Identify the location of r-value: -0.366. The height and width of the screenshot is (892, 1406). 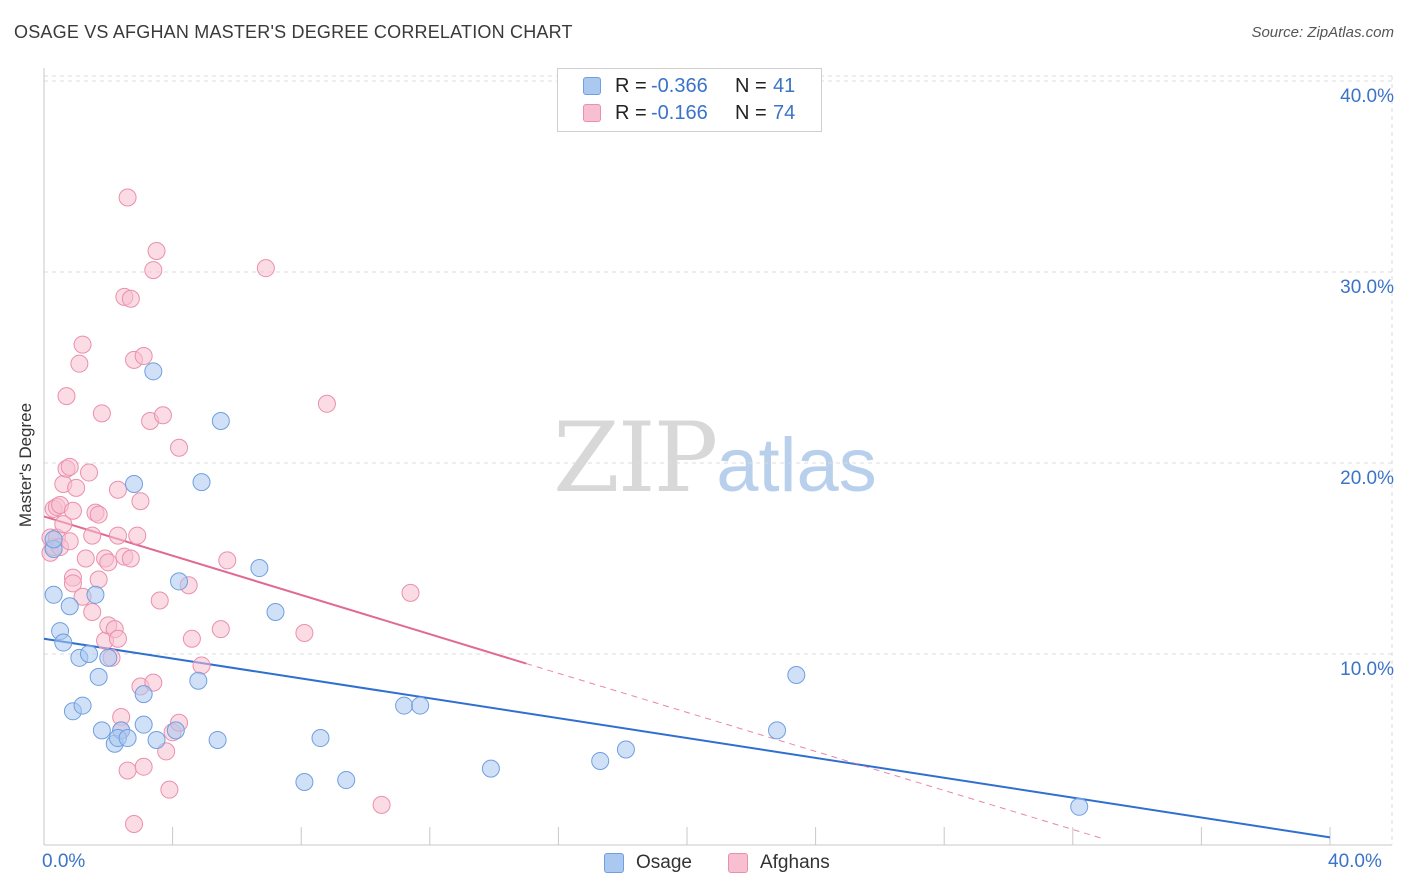
(679, 85).